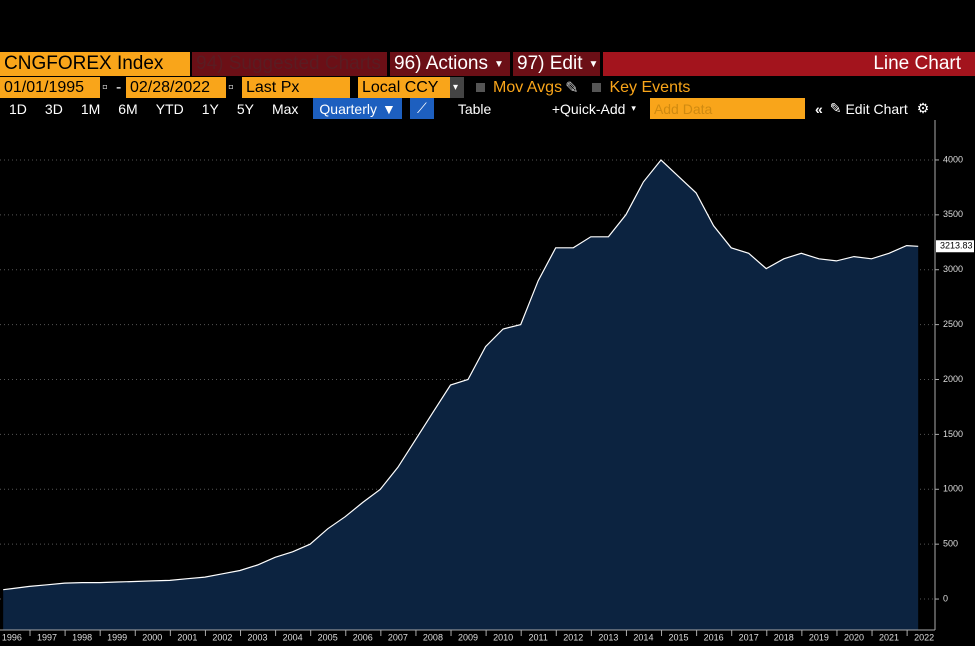  What do you see at coordinates (550, 63) in the screenshot?
I see `label: 97) Edit` at bounding box center [550, 63].